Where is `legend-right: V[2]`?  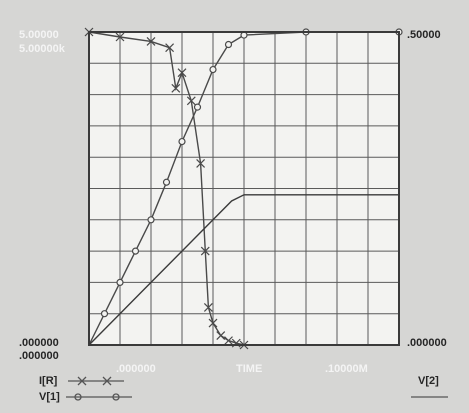 legend-right: V[2] is located at coordinates (429, 386).